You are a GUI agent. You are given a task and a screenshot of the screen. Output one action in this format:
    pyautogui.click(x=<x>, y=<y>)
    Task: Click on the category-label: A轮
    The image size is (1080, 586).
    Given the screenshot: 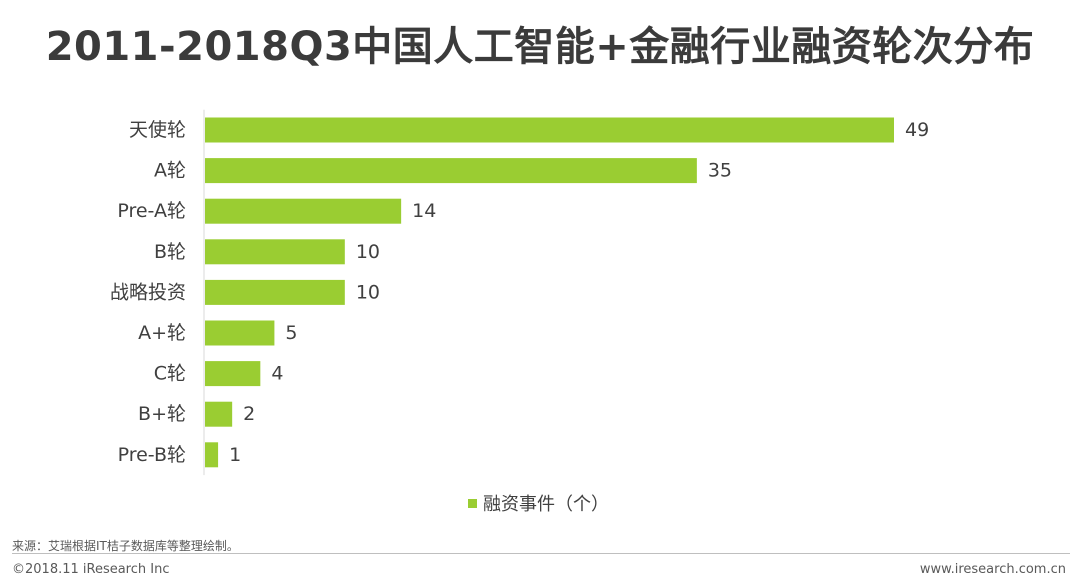 What is the action you would take?
    pyautogui.click(x=170, y=171)
    